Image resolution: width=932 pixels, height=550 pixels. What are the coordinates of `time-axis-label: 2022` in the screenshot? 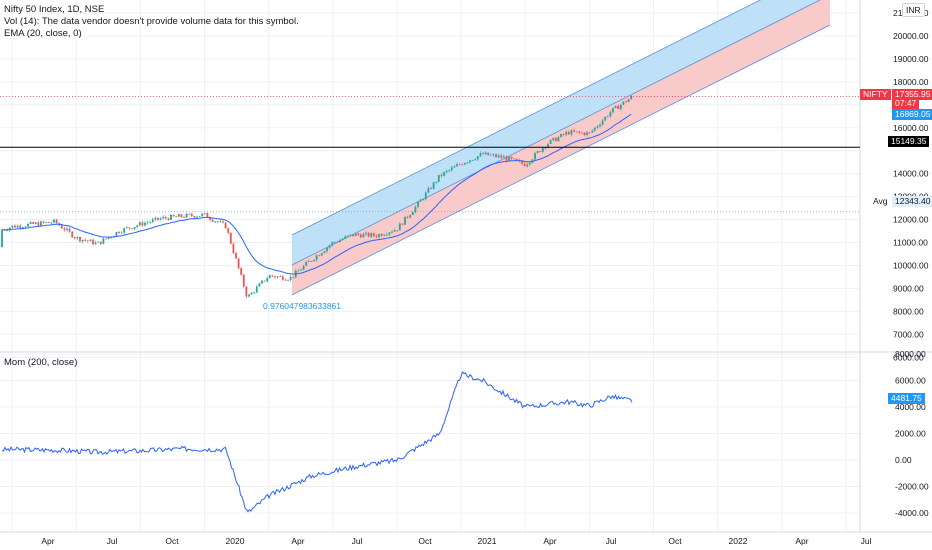 It's located at (738, 541).